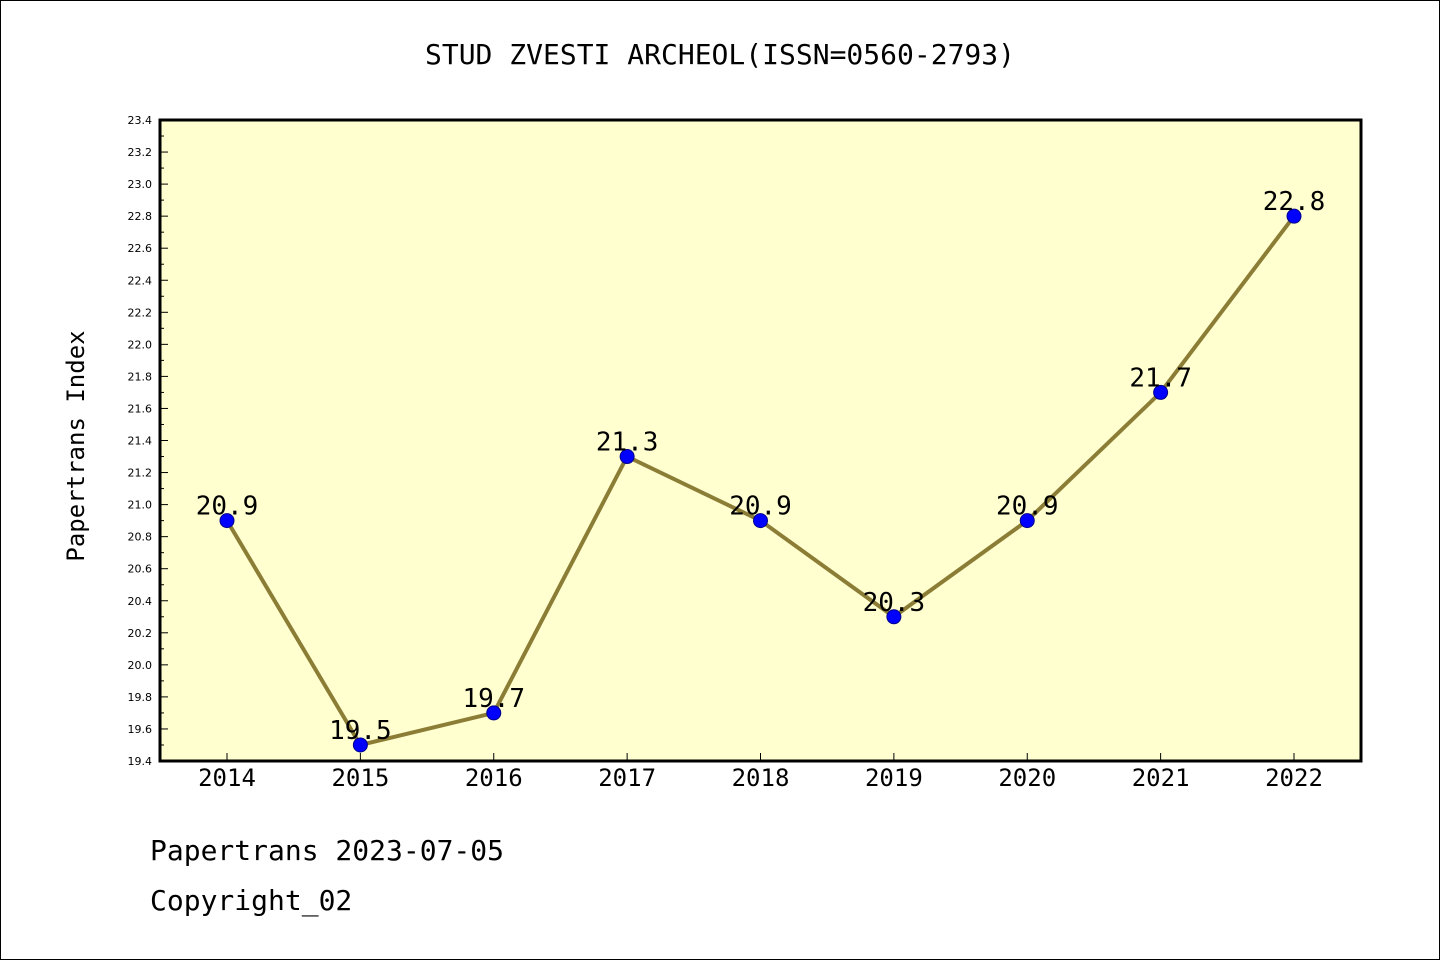 This screenshot has width=1440, height=960. I want to click on y-tick-label: 21.2, so click(140, 473).